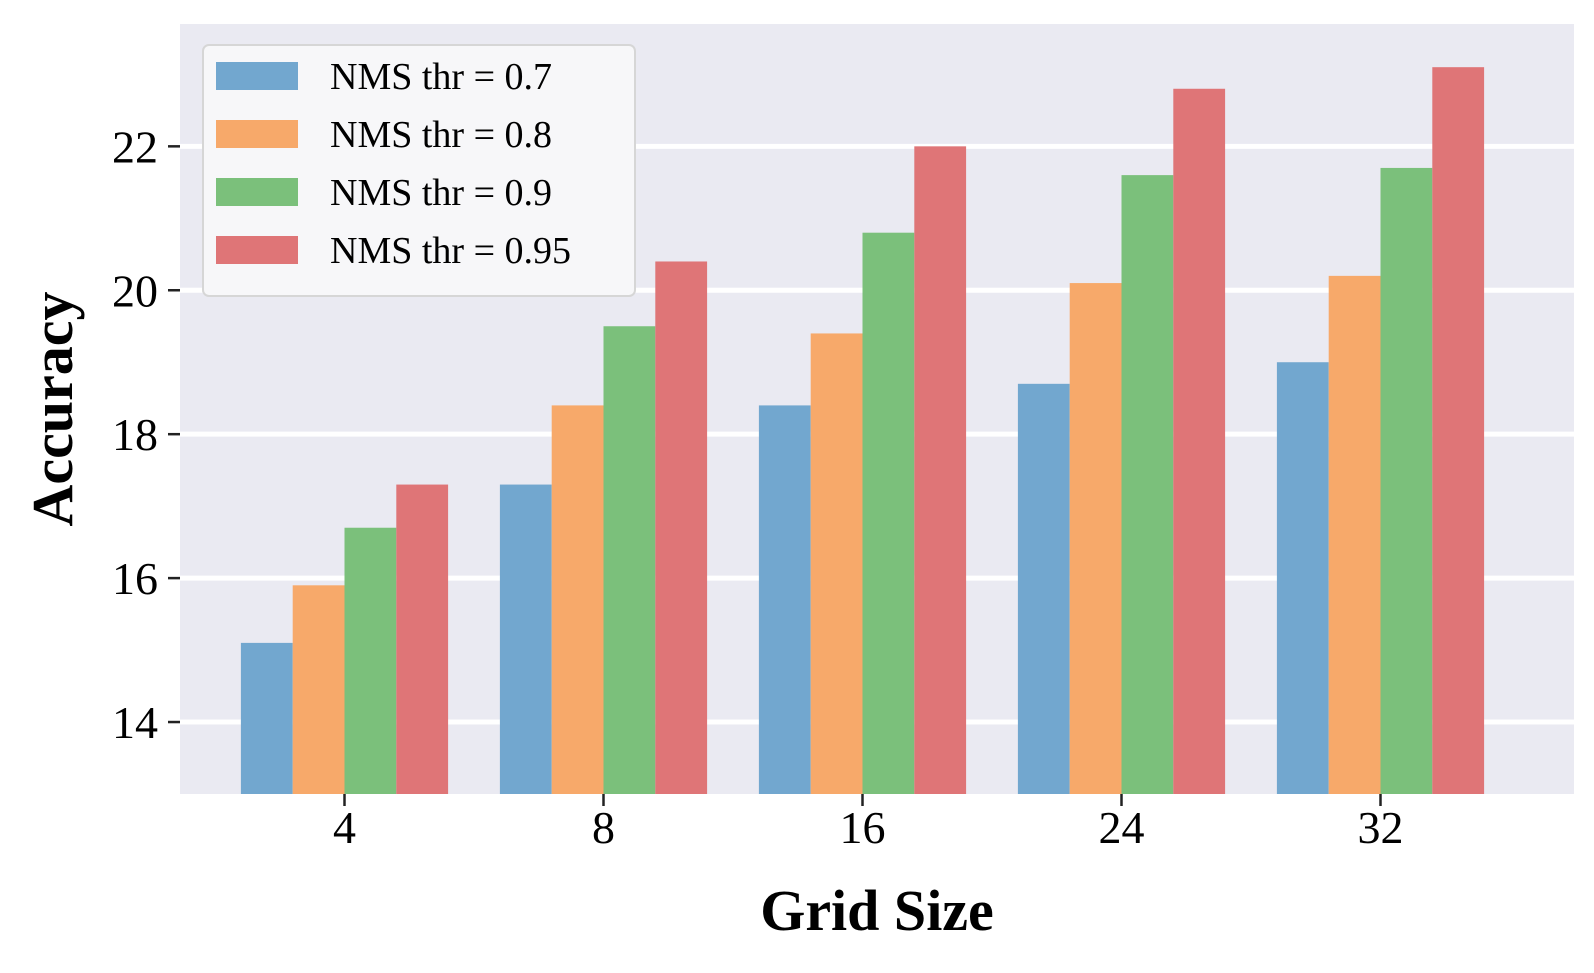 The height and width of the screenshot is (973, 1594). Describe the element at coordinates (135, 578) in the screenshot. I see `y-tick-label: 16` at that location.